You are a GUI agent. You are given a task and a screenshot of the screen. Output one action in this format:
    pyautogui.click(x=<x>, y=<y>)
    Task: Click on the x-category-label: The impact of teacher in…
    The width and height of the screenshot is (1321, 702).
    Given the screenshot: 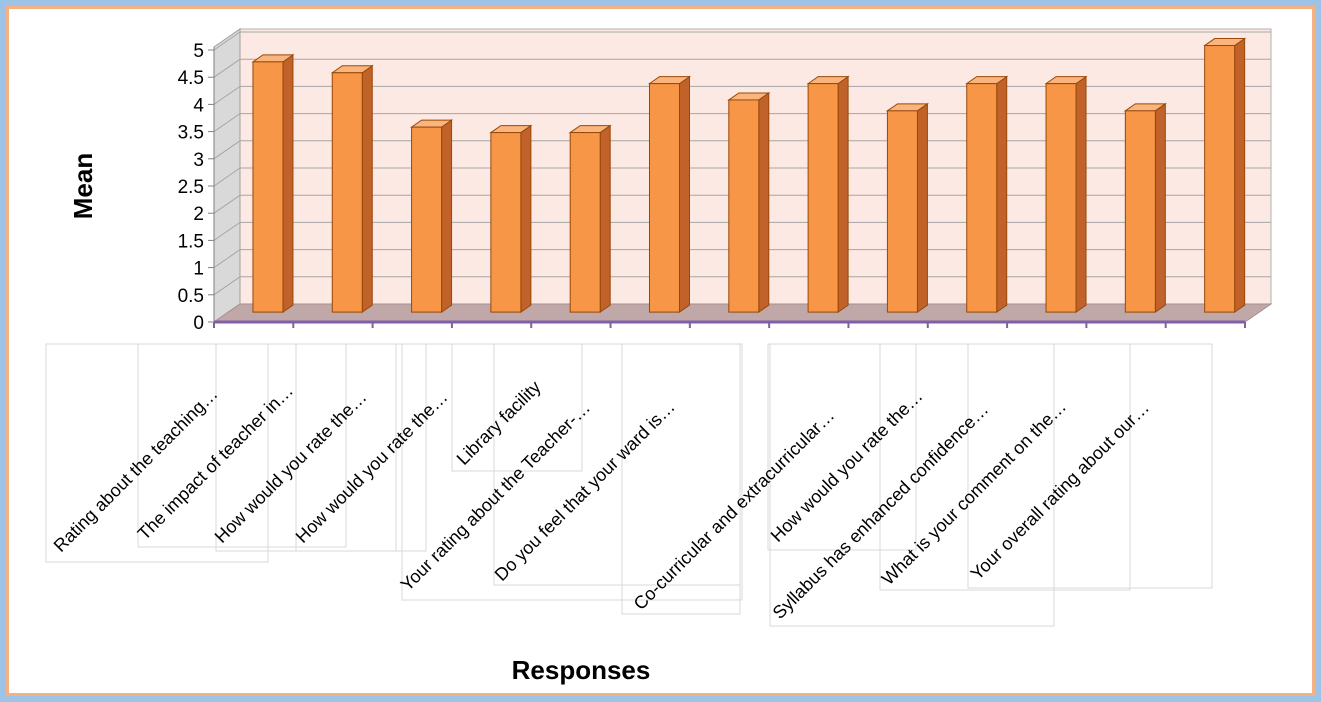 What is the action you would take?
    pyautogui.click(x=215, y=461)
    